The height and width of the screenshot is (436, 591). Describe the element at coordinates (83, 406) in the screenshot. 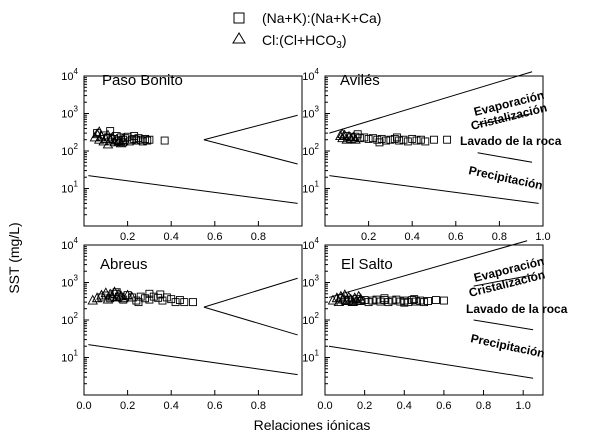

I see `x-tick-label: 0.0` at that location.